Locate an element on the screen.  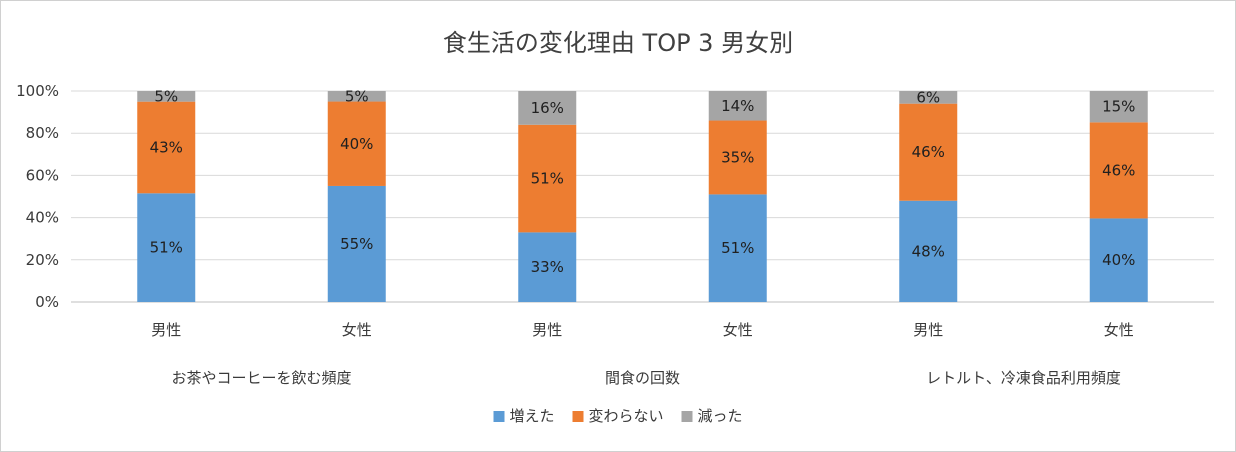
data-label: 43% is located at coordinates (166, 147).